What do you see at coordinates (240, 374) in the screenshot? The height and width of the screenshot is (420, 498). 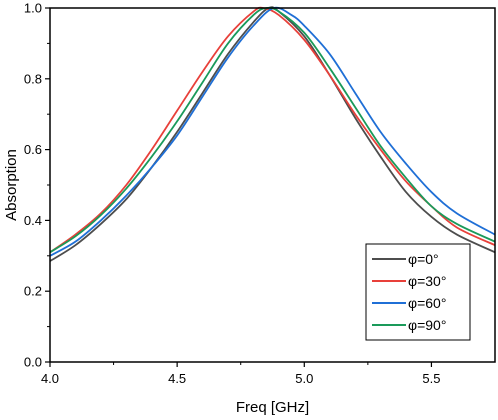 I see `x-axis-ticks: 4.0 4.5 5.0 5.5` at bounding box center [240, 374].